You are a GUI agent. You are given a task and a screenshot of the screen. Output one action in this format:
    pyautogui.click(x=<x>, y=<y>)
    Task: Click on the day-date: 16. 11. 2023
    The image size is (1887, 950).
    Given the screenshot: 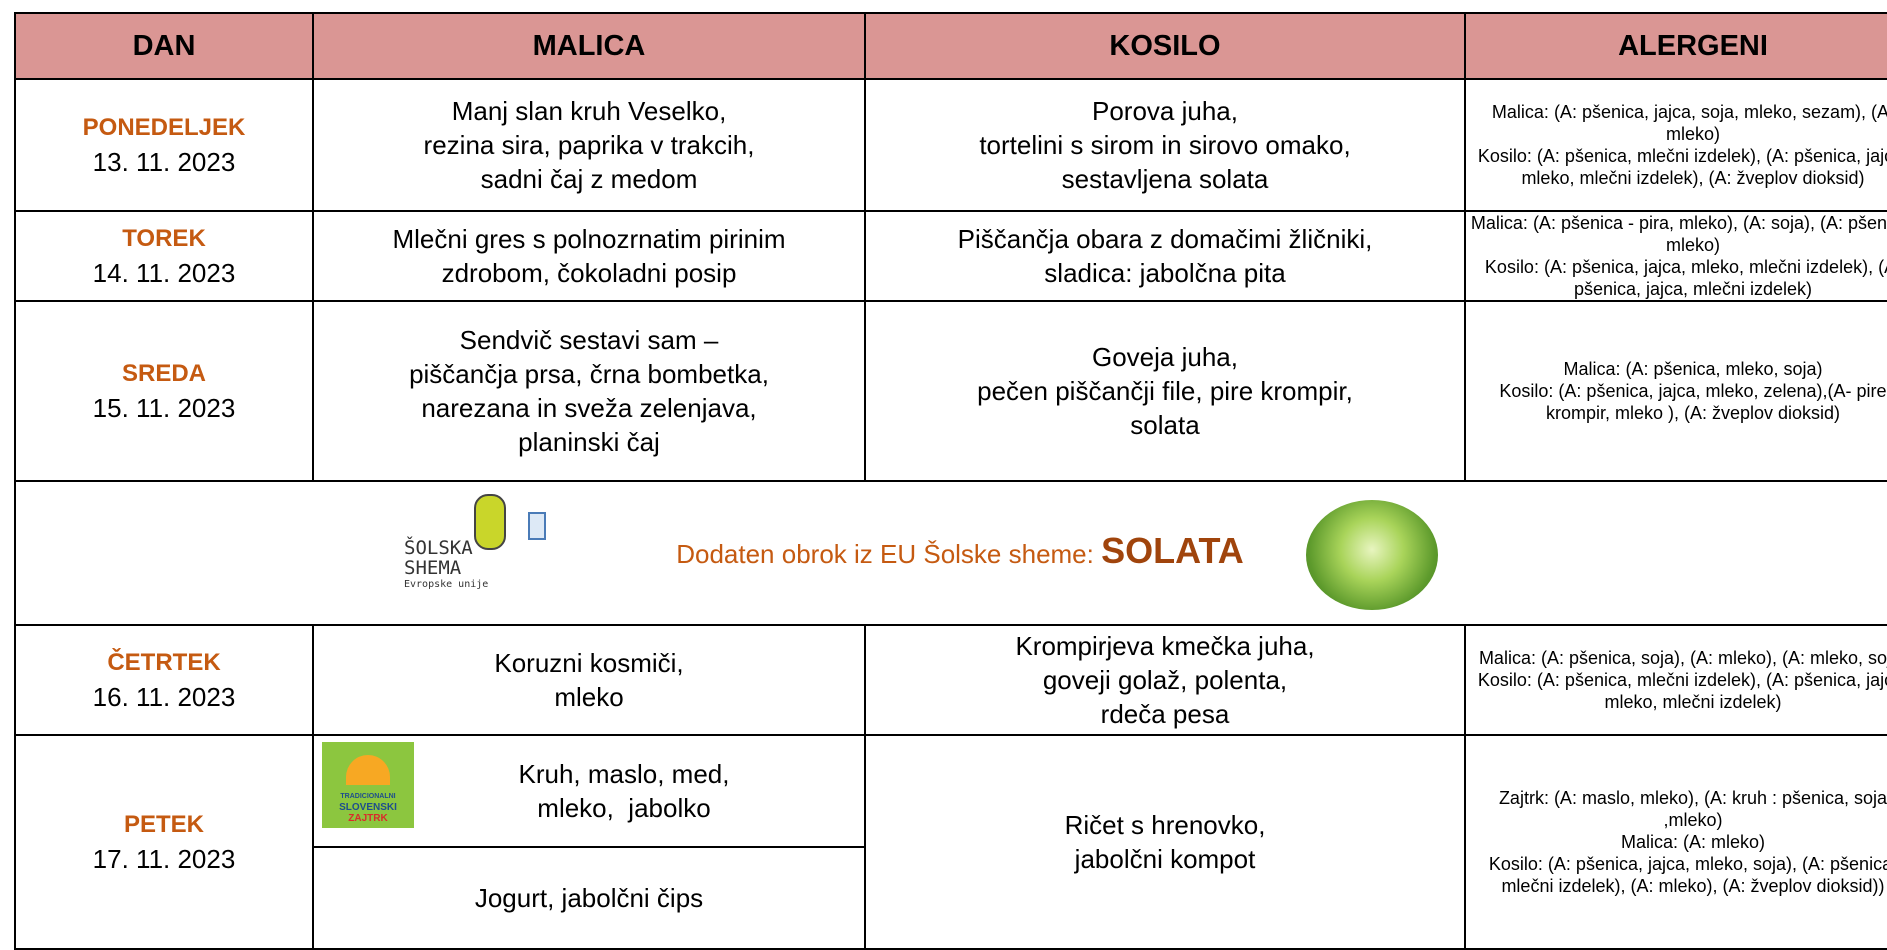 What is the action you would take?
    pyautogui.click(x=164, y=697)
    